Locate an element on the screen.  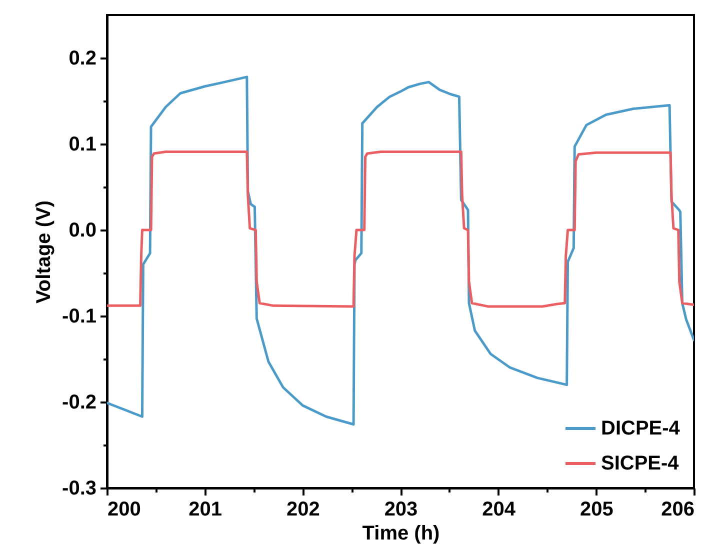
x-tick-label: 200 is located at coordinates (124, 509).